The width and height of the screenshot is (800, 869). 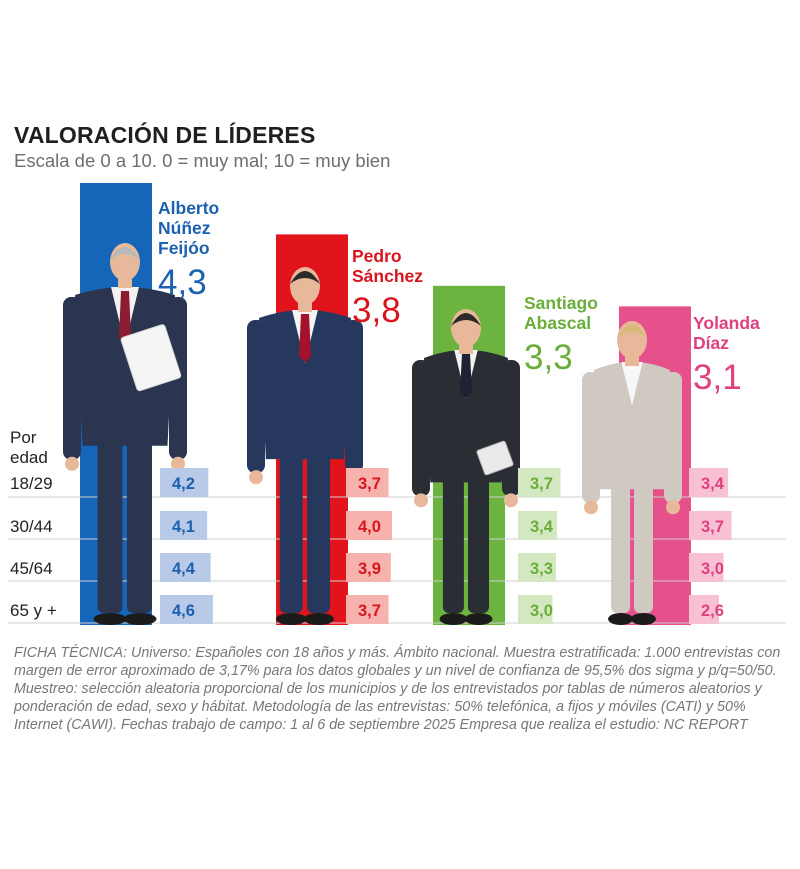 I want to click on chart-title: VALORACIÓN DE LÍDERES, so click(x=165, y=135).